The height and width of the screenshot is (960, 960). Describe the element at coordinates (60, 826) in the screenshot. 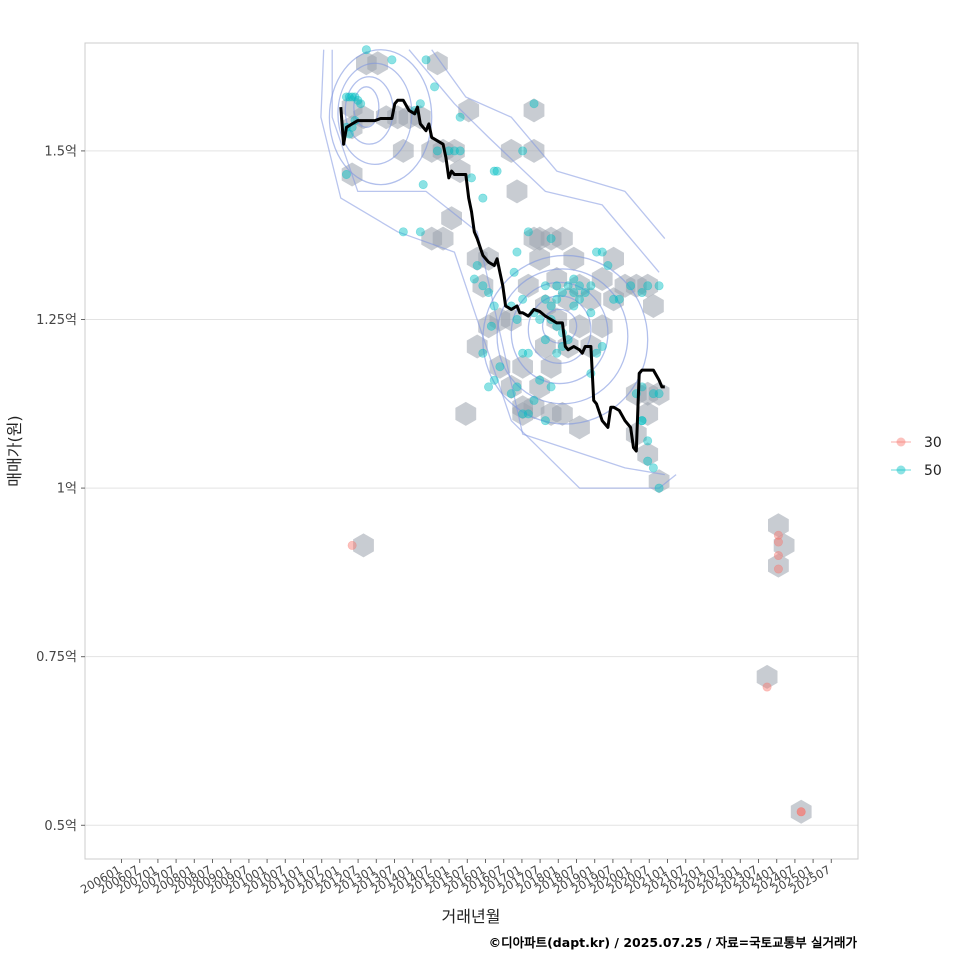

I see `y-tick-label: 0.5억` at that location.